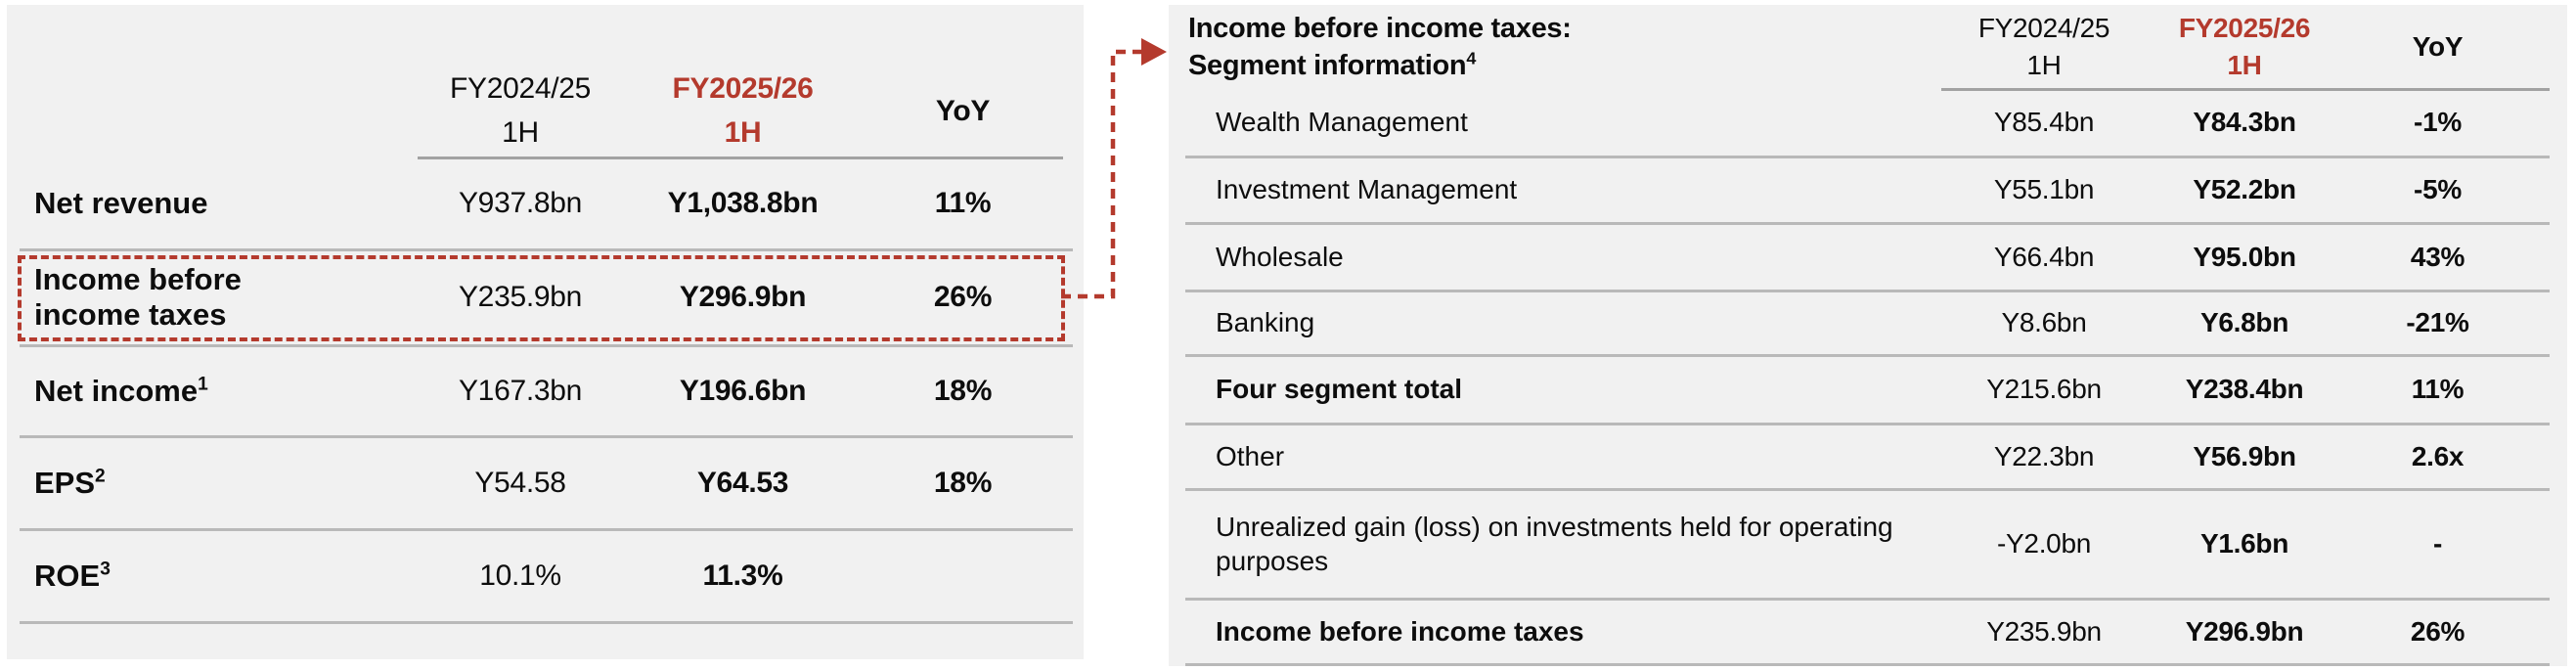 This screenshot has width=2576, height=671. I want to click on cell-curr: Y84.3bn, so click(2244, 122).